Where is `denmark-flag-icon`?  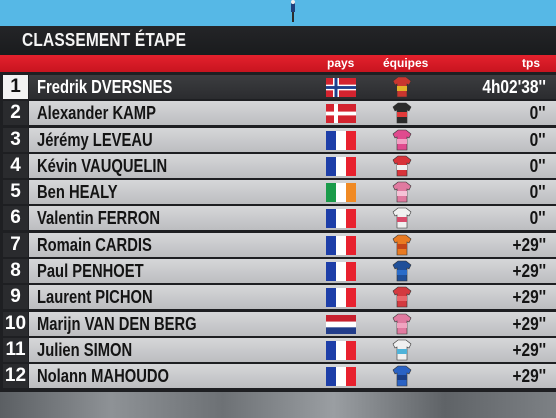
denmark-flag-icon is located at coordinates (341, 114).